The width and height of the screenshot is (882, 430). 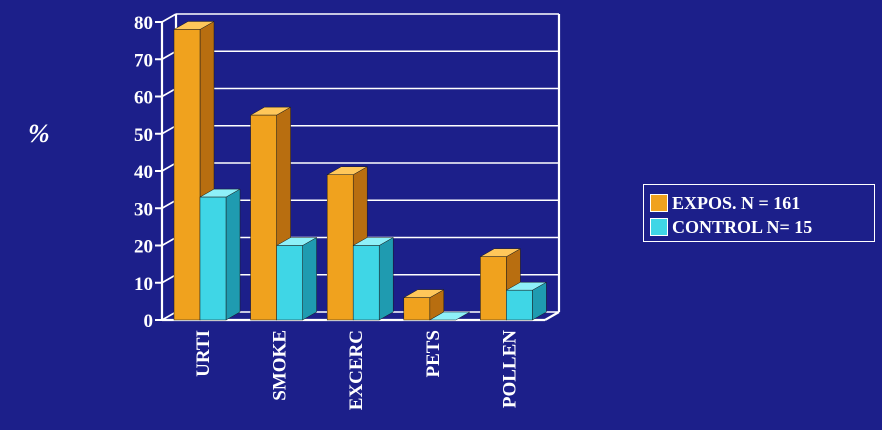 What do you see at coordinates (149, 321) in the screenshot?
I see `y-tick-label: 0` at bounding box center [149, 321].